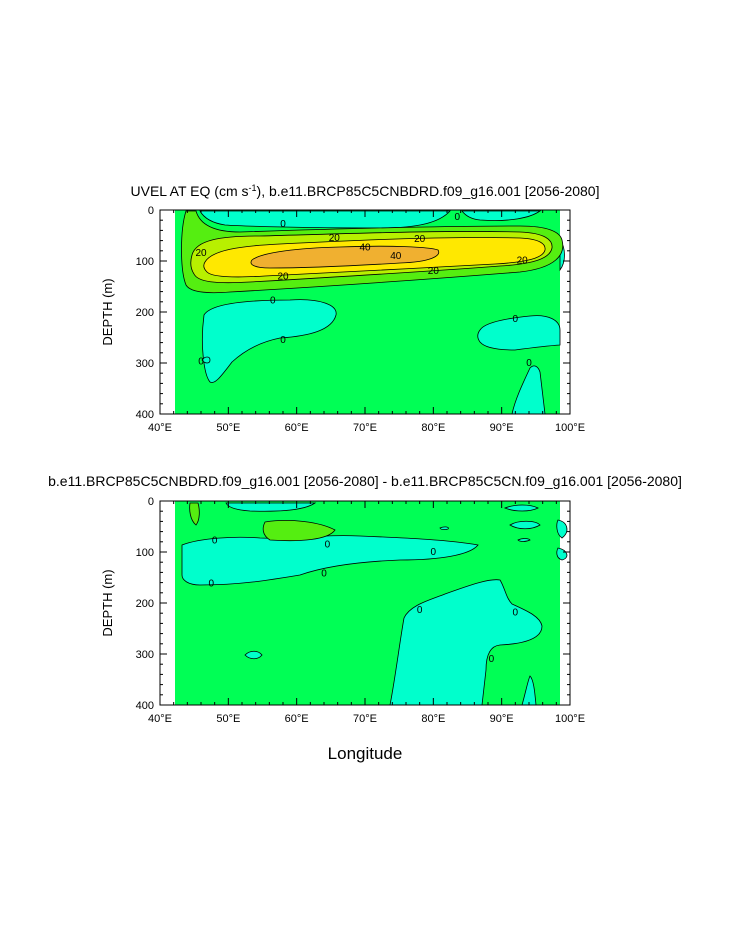  Describe the element at coordinates (363, 290) in the screenshot. I see `panel1-contour-labels: 0 0 20 20 40 40 20 20 20 20 0 0 0 0 0` at that location.